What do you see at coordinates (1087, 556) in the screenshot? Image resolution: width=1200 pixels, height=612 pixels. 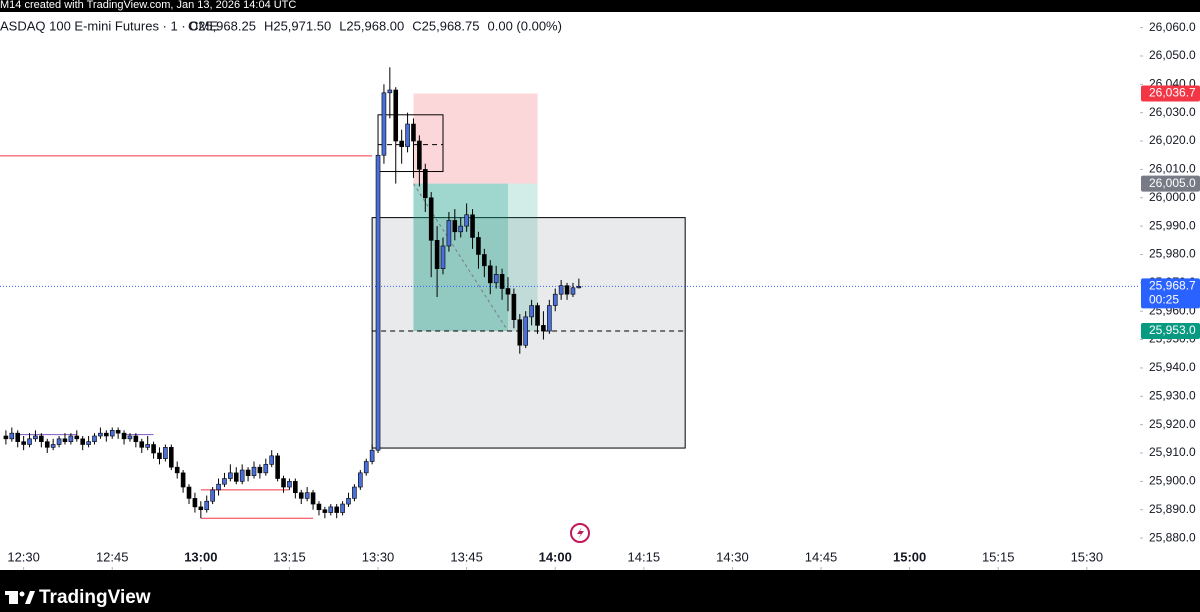 I see `x-tick-label: 15:30` at bounding box center [1087, 556].